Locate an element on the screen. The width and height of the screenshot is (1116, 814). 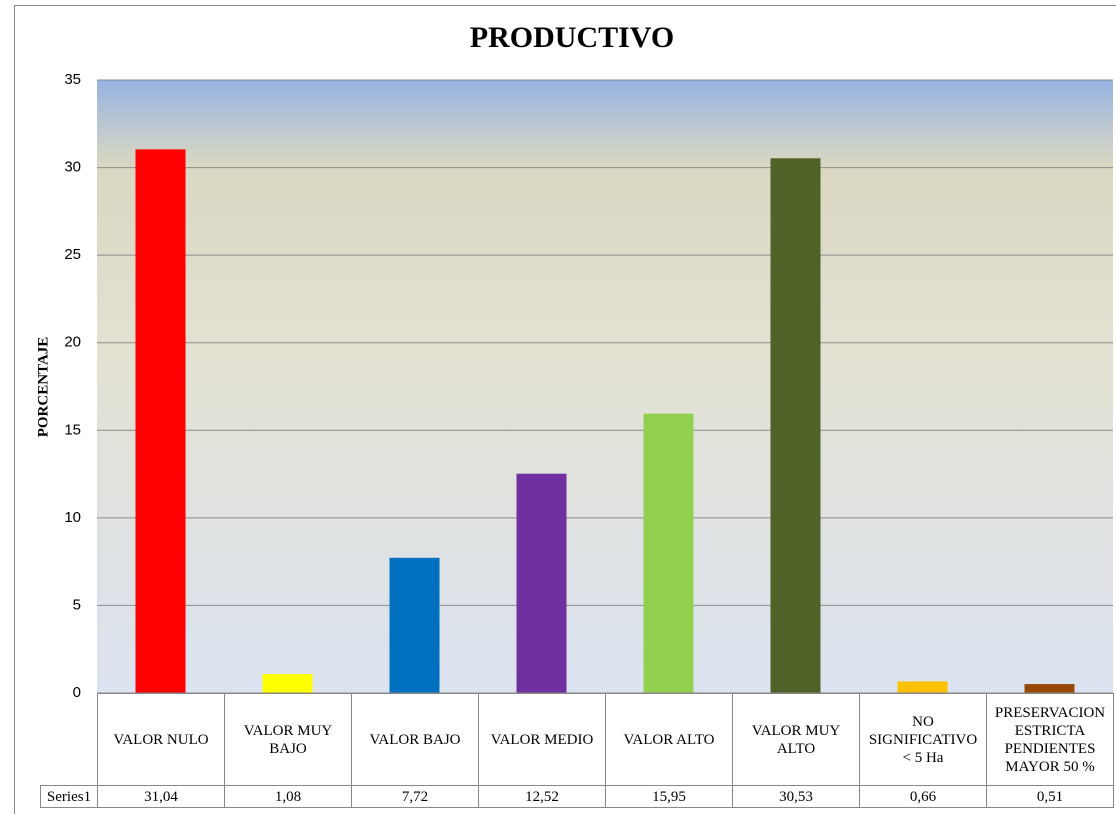
y-tick-label: 5 is located at coordinates (77, 604).